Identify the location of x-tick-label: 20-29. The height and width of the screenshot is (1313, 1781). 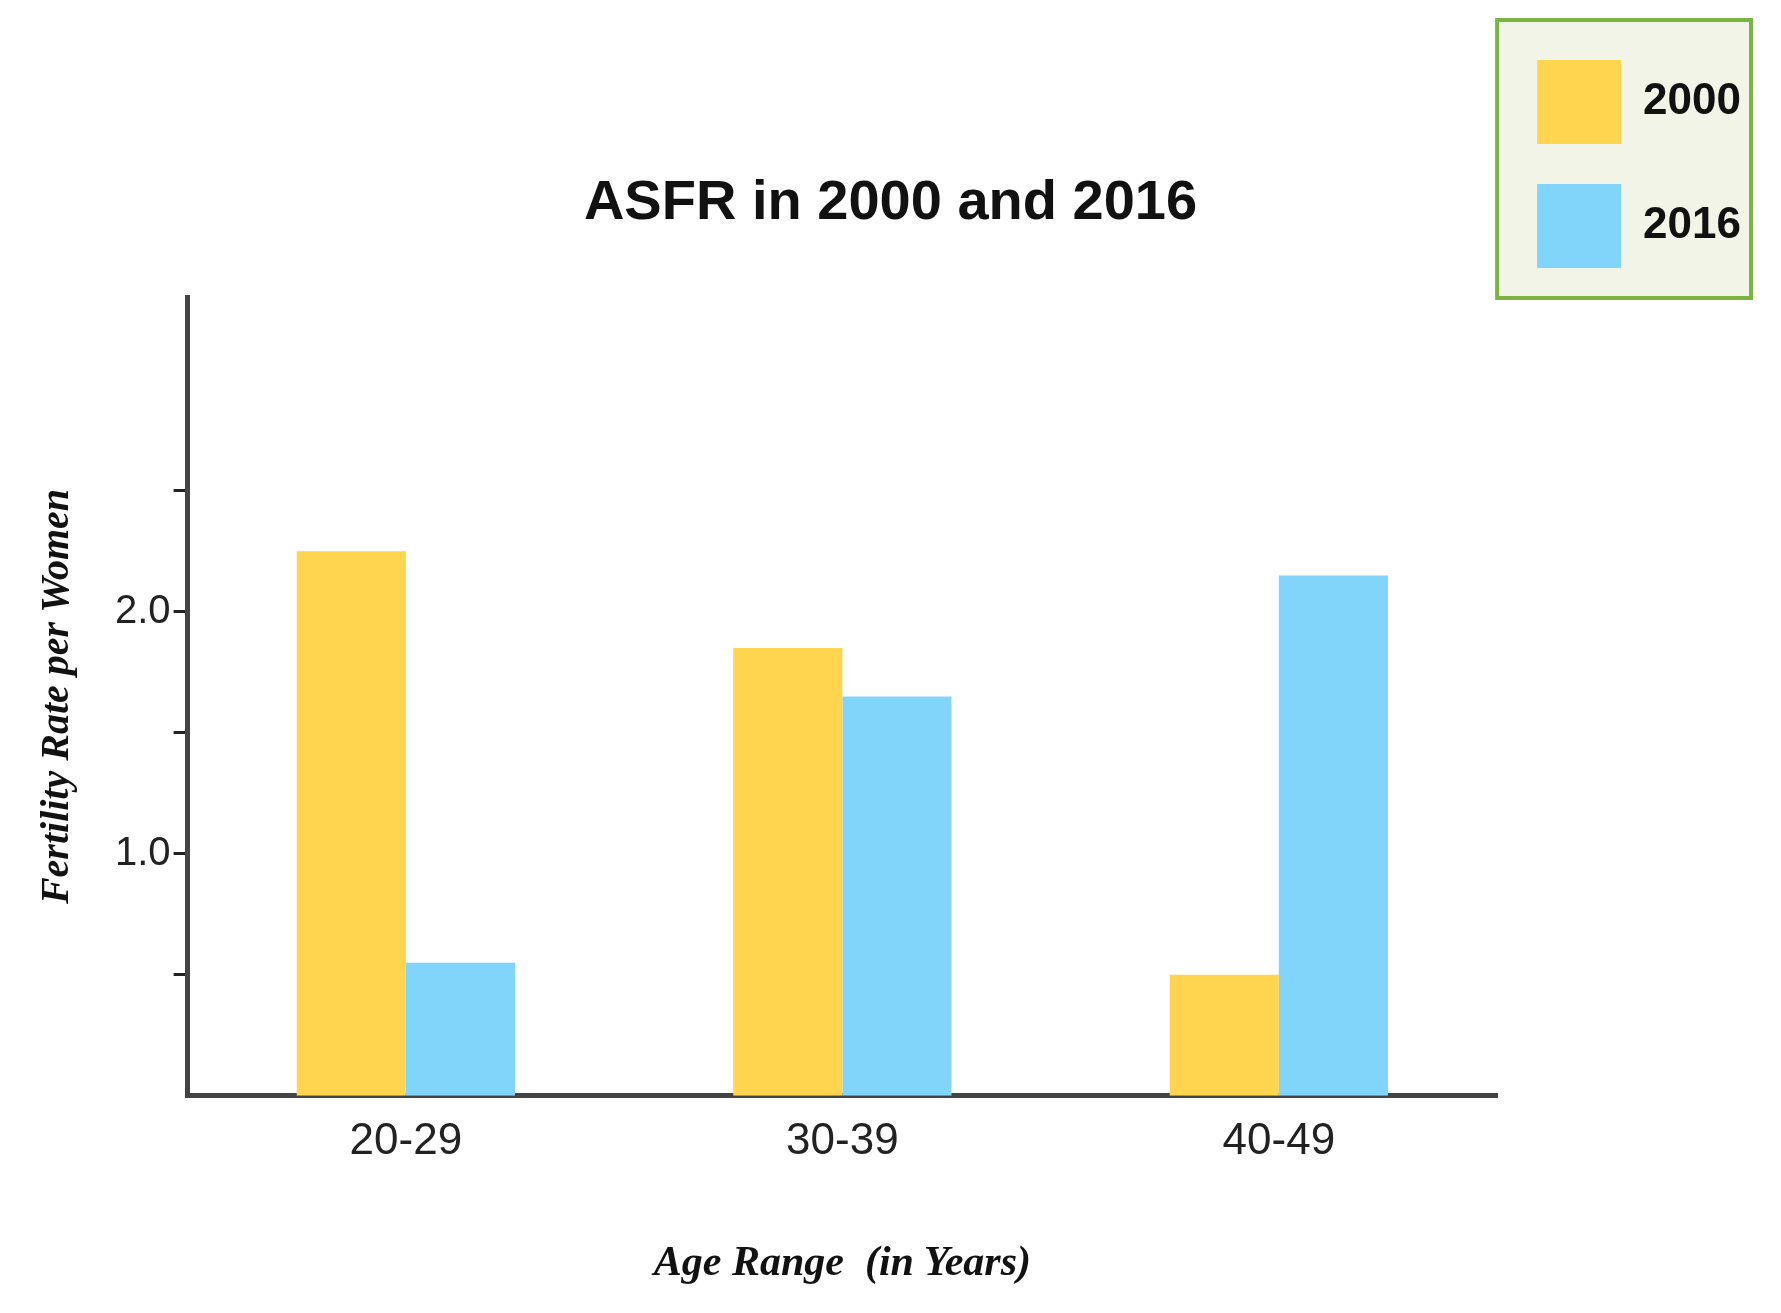
(406, 1139).